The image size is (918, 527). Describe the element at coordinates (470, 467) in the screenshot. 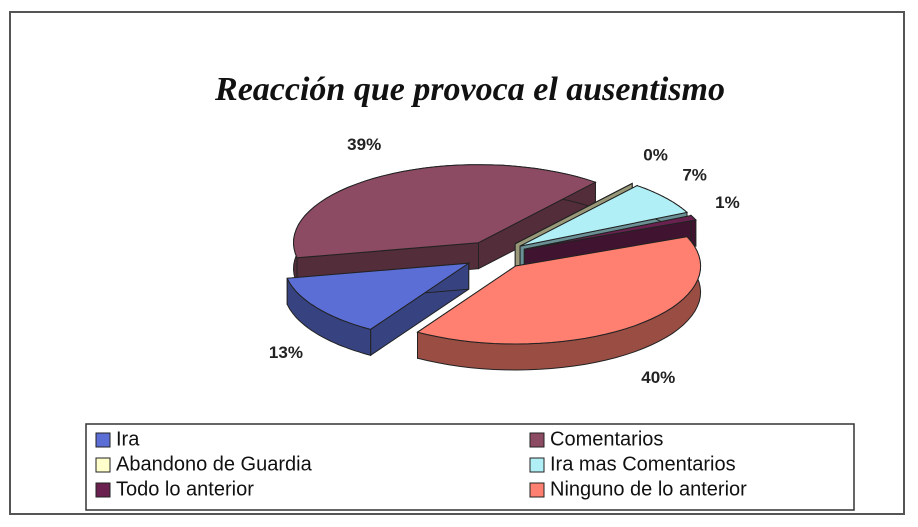

I see `legend-frame` at that location.